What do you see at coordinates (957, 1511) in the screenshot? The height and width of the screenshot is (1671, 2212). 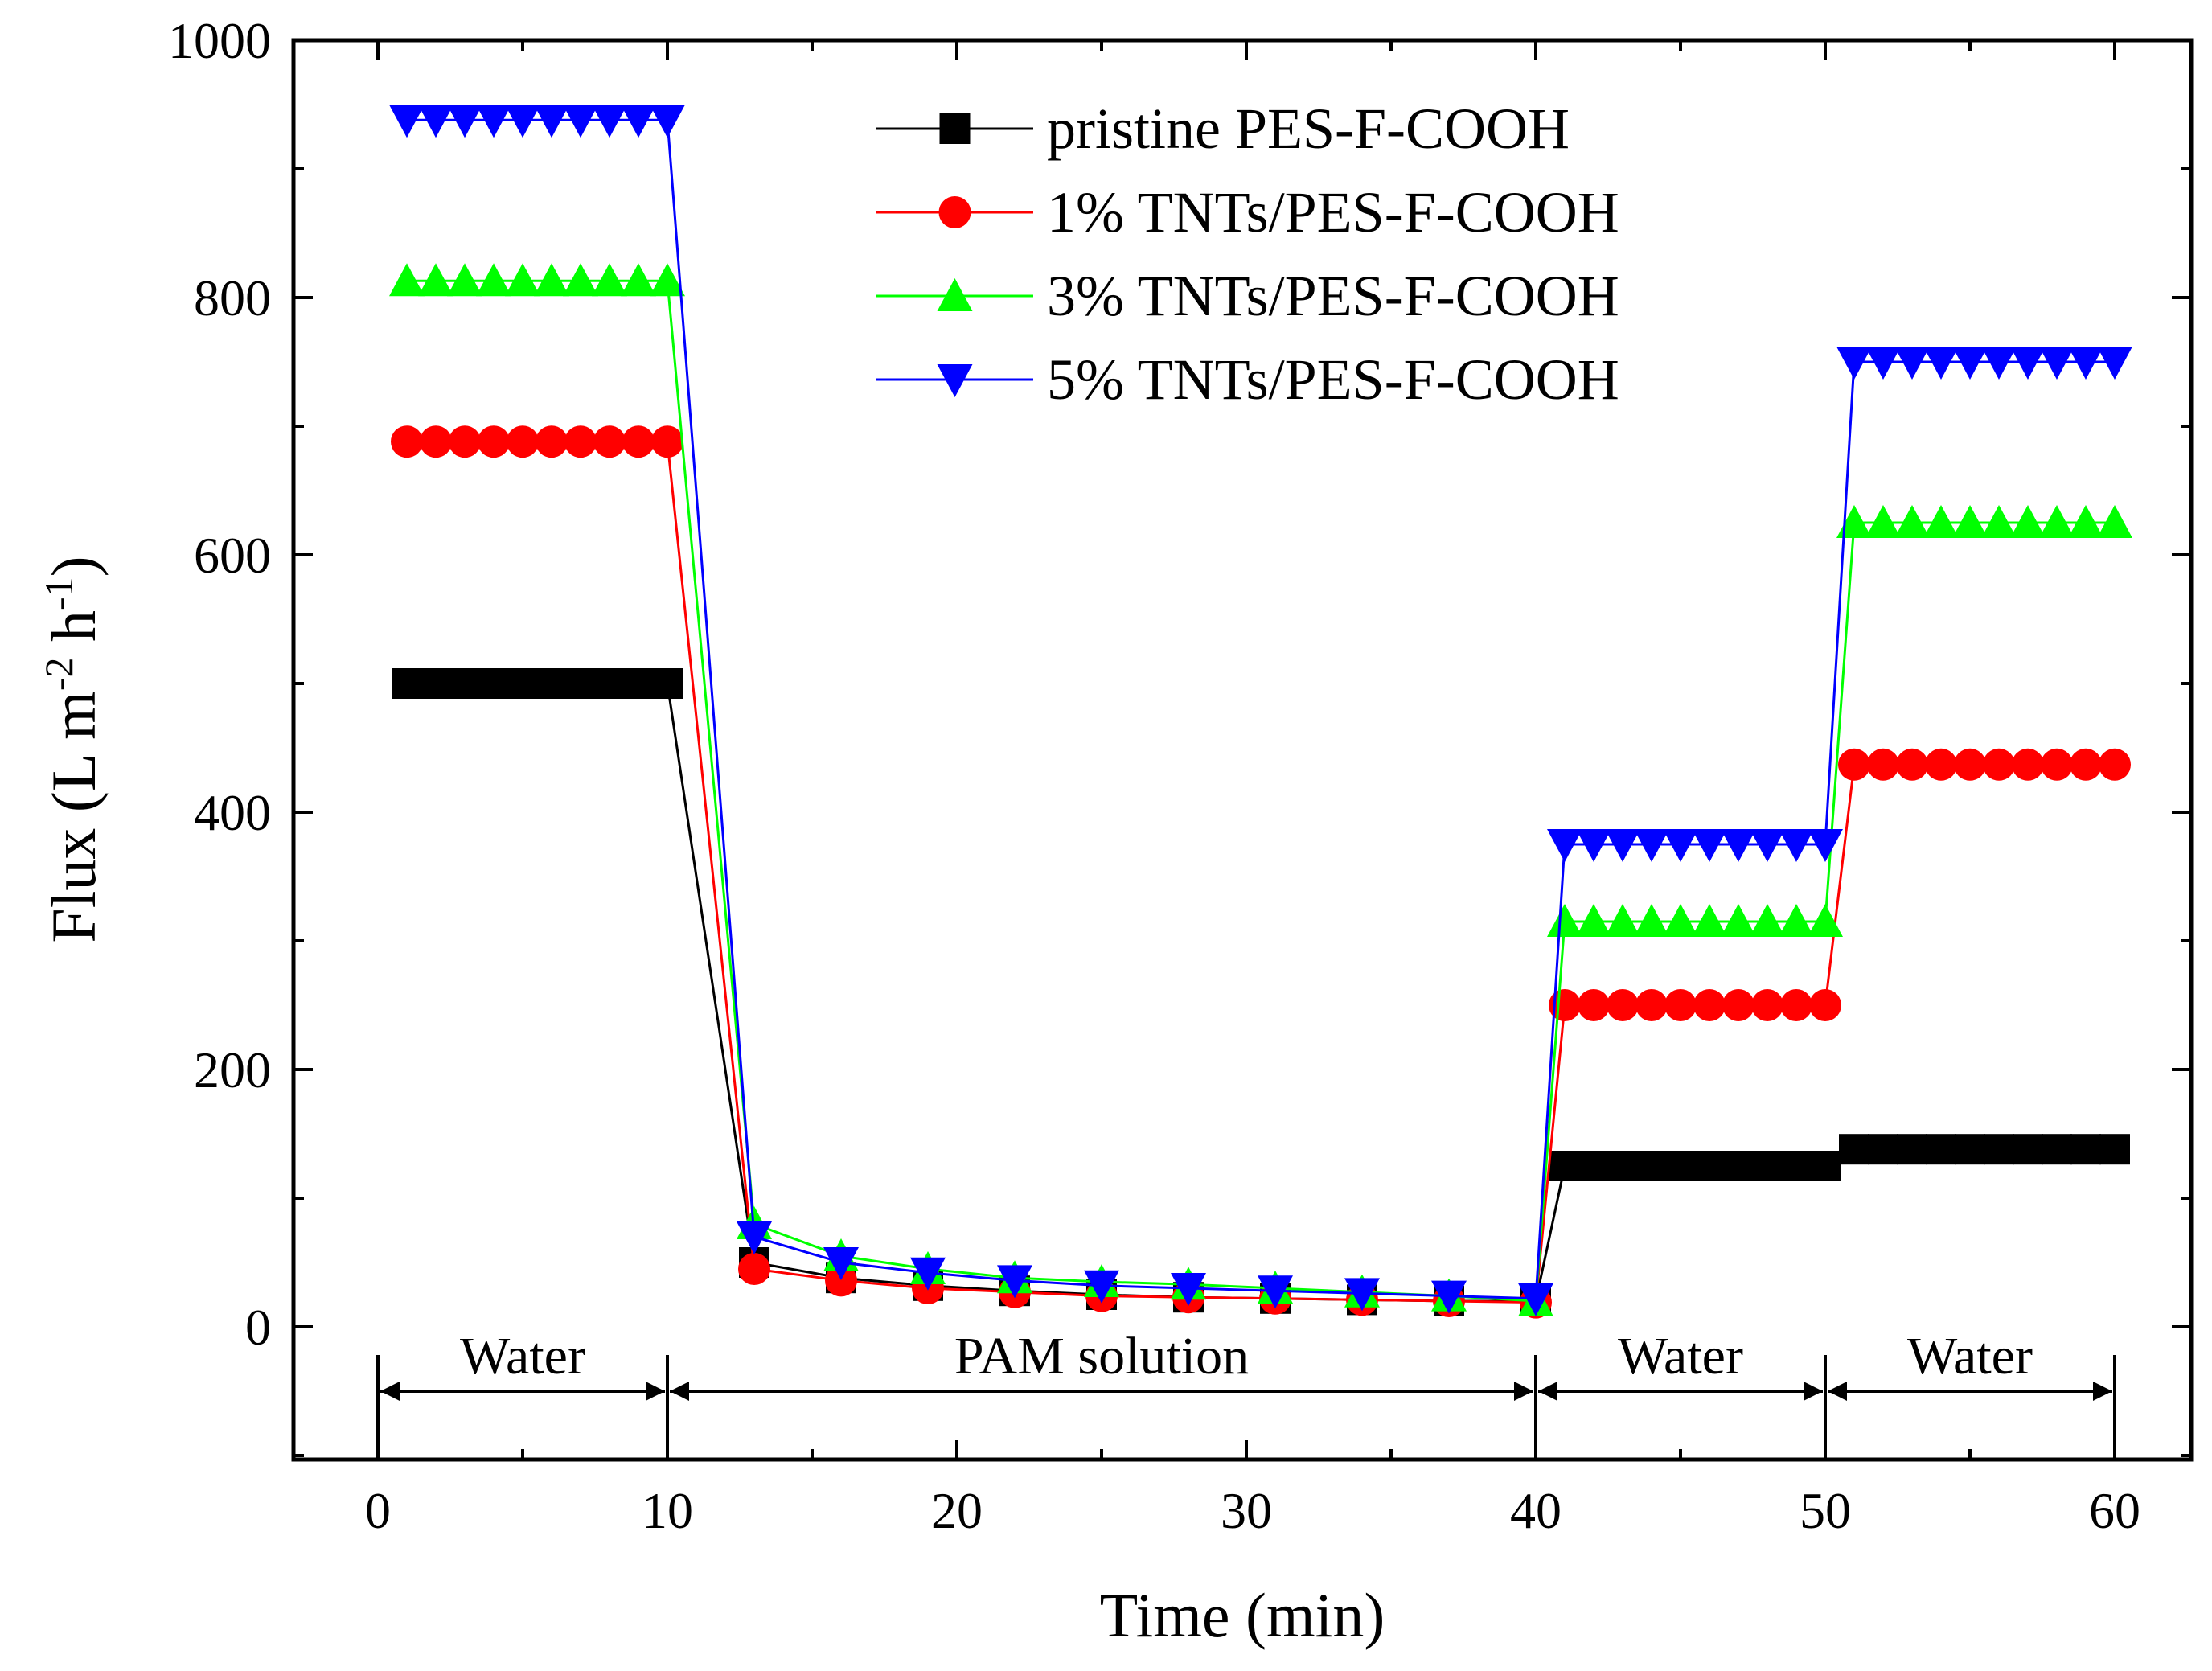 I see `x-tick-label: 20` at bounding box center [957, 1511].